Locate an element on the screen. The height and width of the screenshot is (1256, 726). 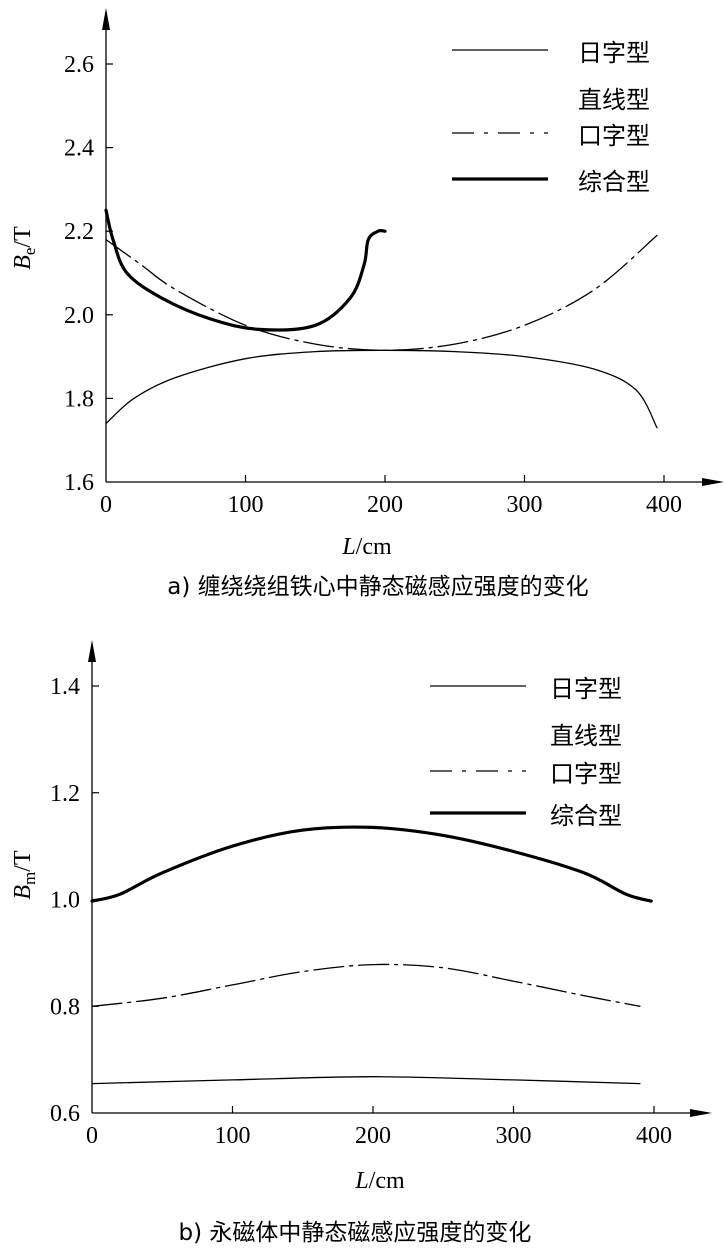
chart-a-series is located at coordinates (381, 318).